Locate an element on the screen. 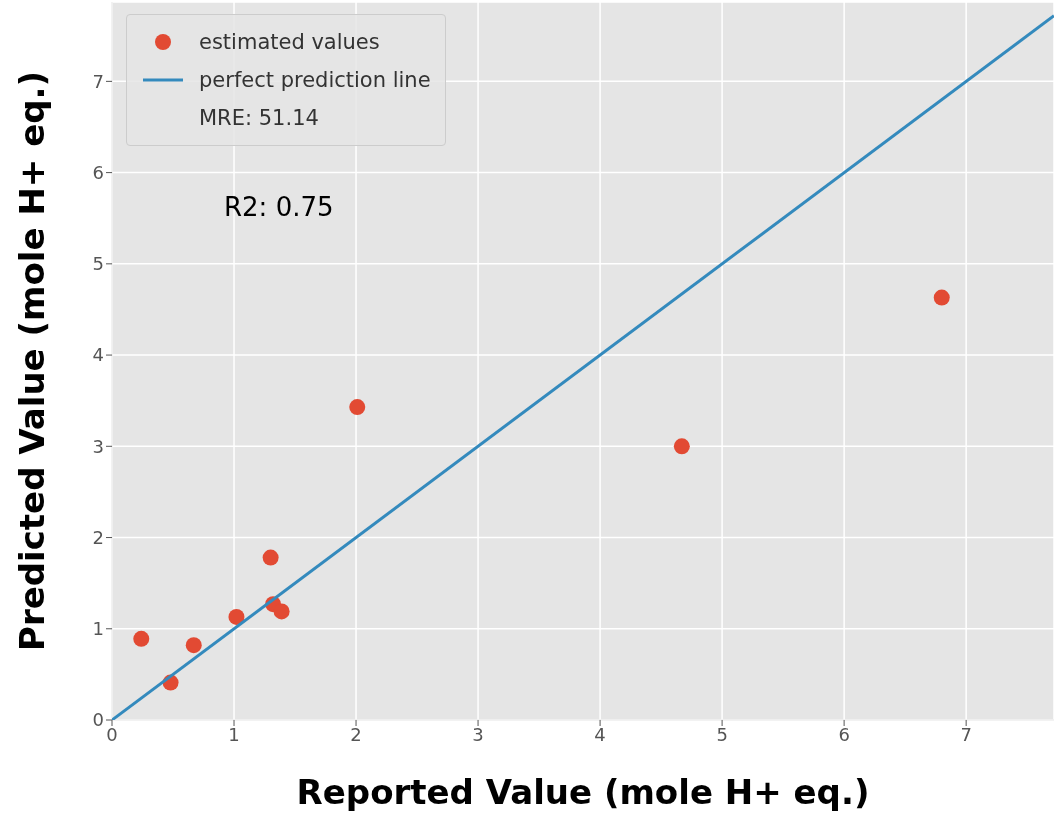 Image resolution: width=1056 pixels, height=824 pixels. x-tick-label: 6 is located at coordinates (844, 734).